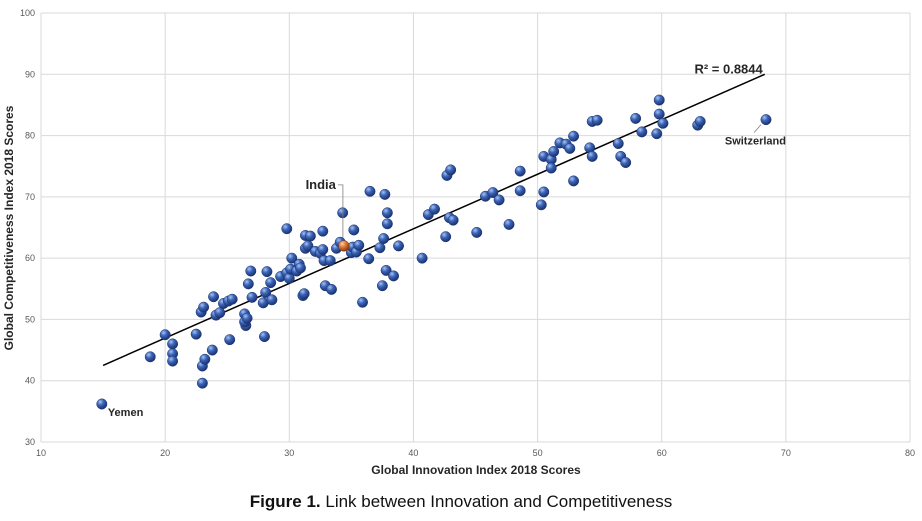  What do you see at coordinates (476, 470) in the screenshot?
I see `x-axis-title: Global Innovation Index 2018 Scores` at bounding box center [476, 470].